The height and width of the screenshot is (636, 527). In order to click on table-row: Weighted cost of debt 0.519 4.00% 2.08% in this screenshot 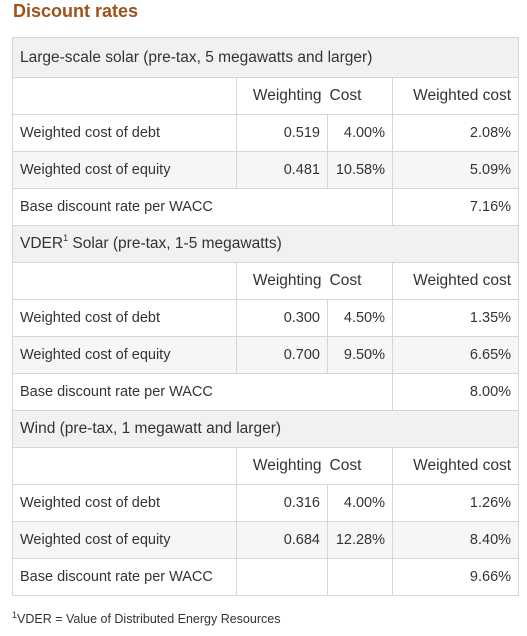, I will do `click(266, 133)`.